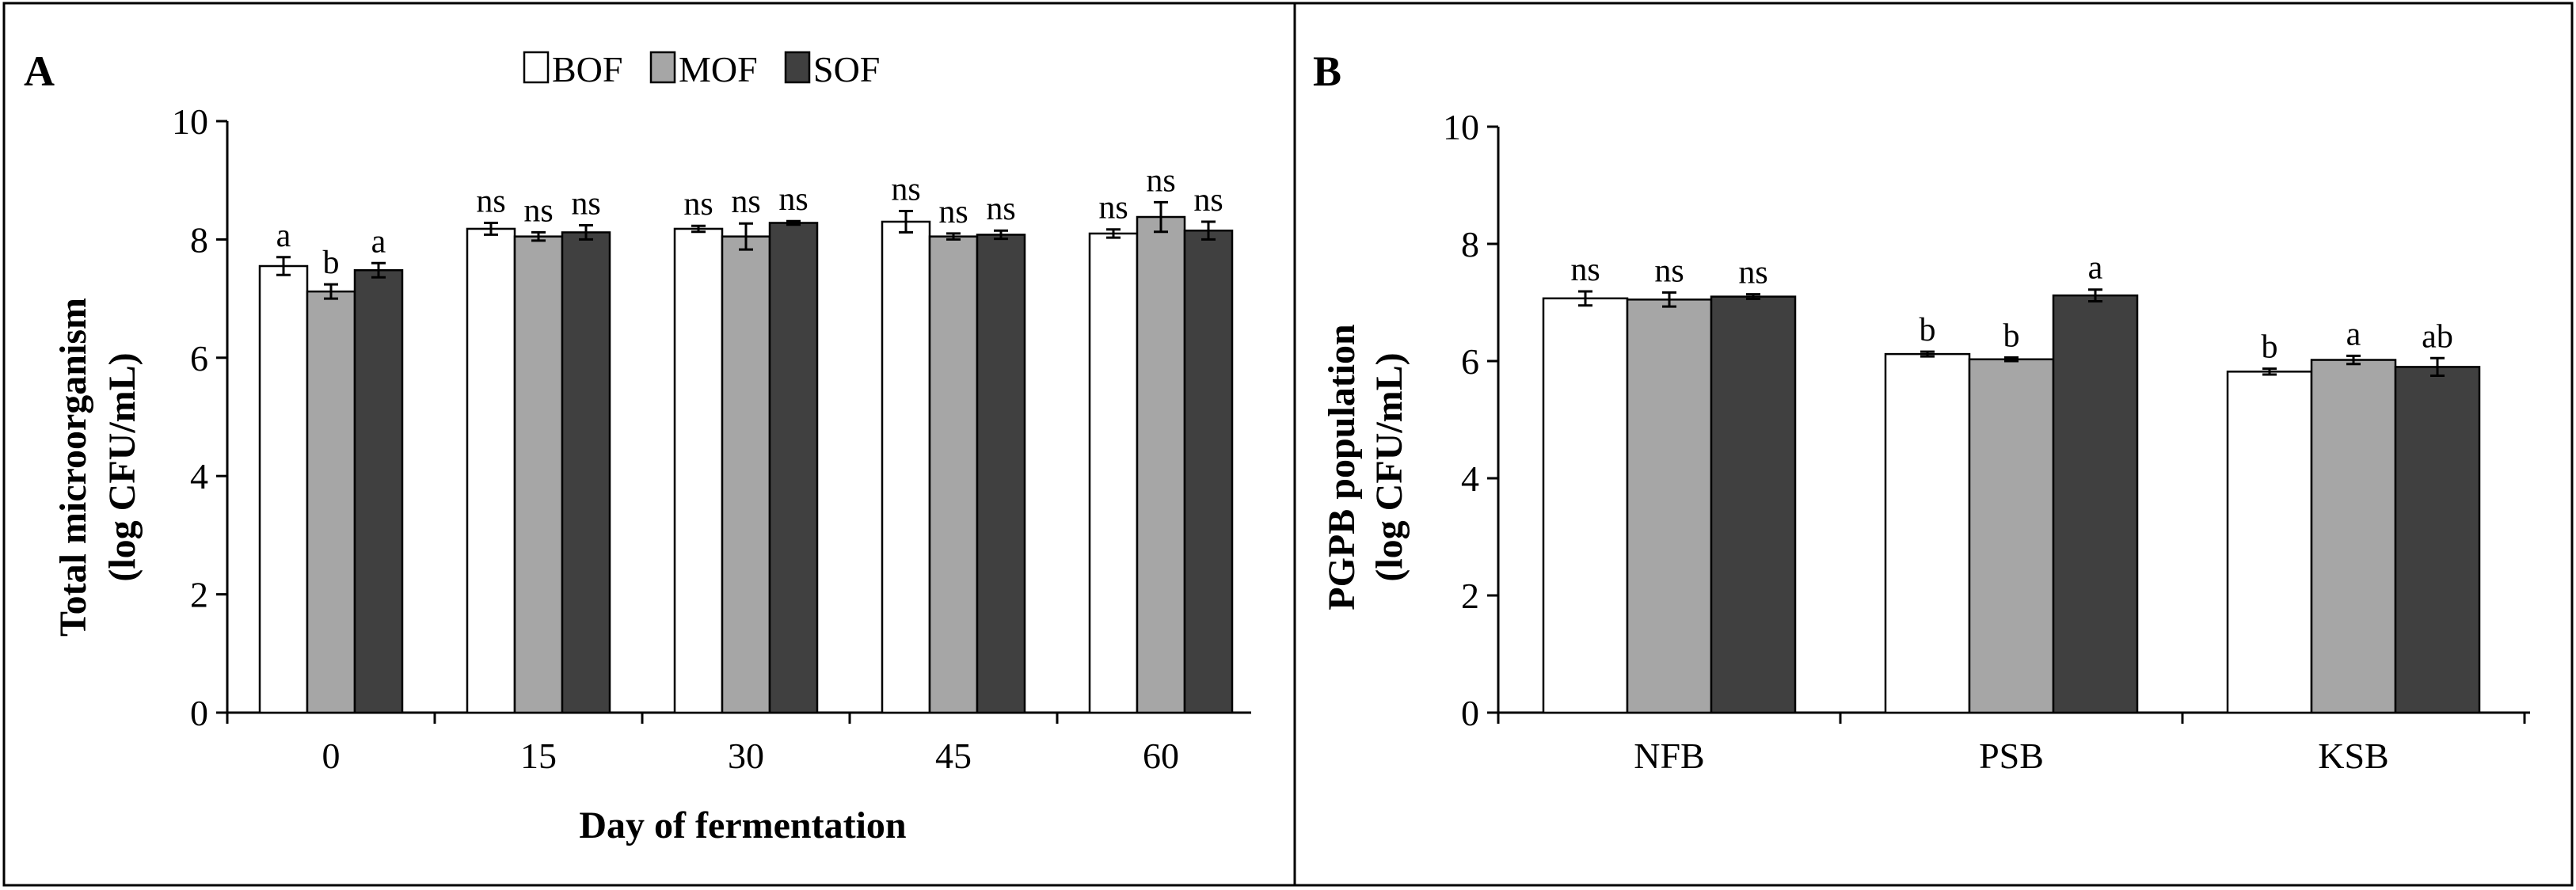  Describe the element at coordinates (846, 69) in the screenshot. I see `legend-label-sof: SOF` at that location.